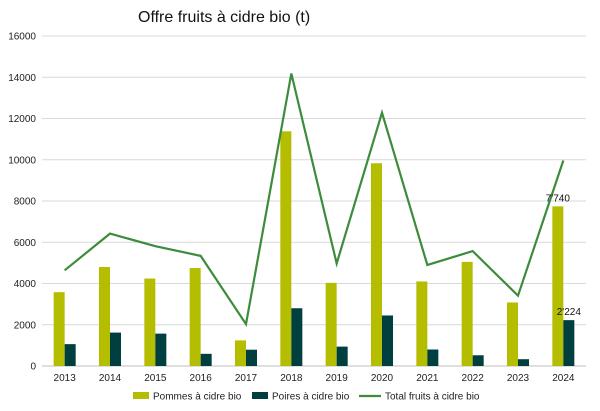 This screenshot has height=411, width=600. Describe the element at coordinates (22, 160) in the screenshot. I see `y-tick-label: 10000` at that location.